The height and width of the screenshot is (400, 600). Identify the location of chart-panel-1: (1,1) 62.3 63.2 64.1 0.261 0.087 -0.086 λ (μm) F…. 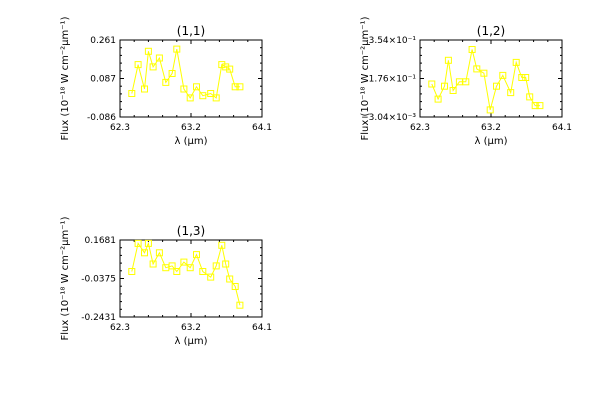
(166, 81).